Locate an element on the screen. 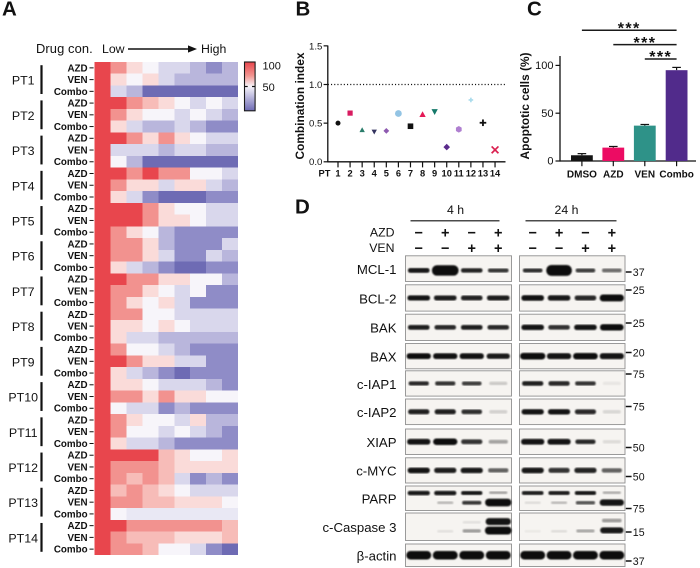 The image size is (700, 568). svg-text: XIAP is located at coordinates (381, 442).